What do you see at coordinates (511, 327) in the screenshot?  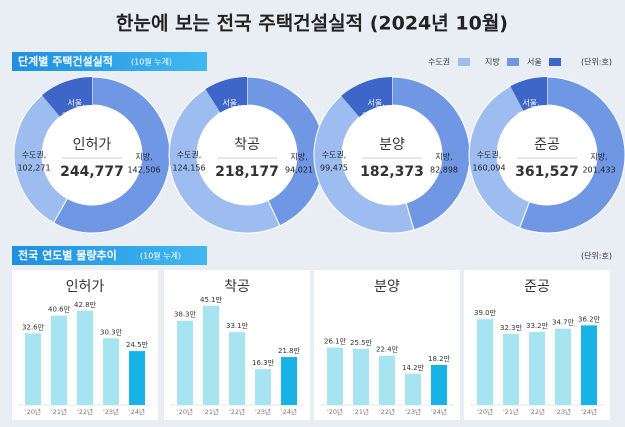 I see `value-label: 32.3만` at bounding box center [511, 327].